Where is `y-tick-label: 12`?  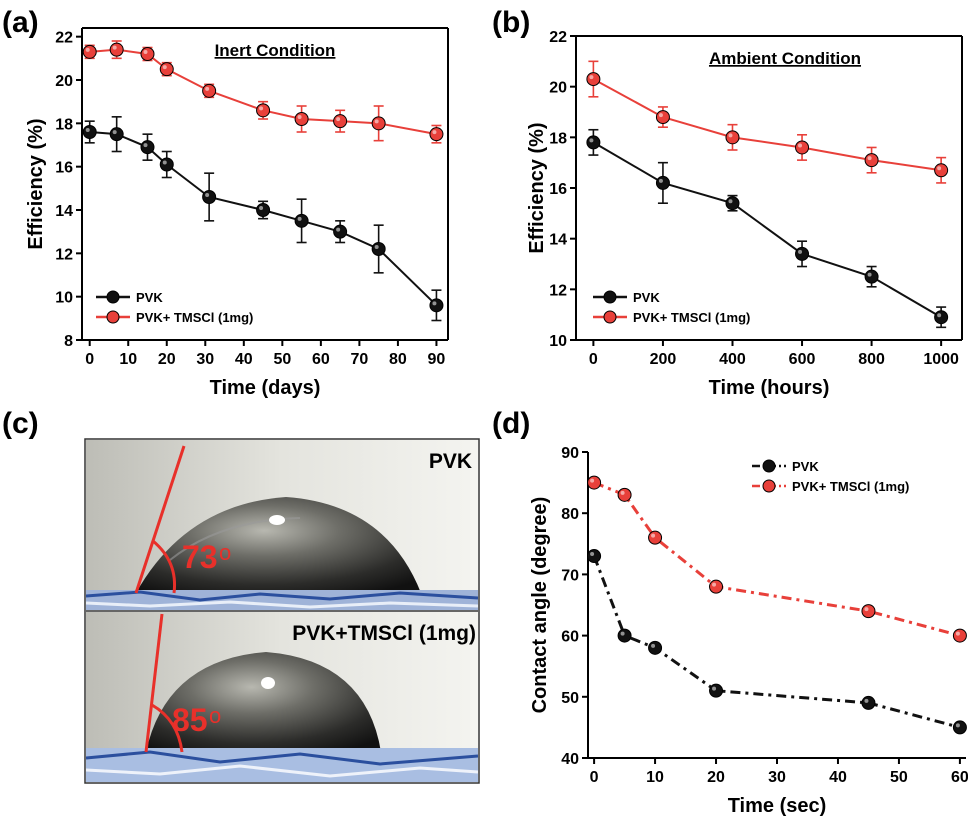
y-tick-label: 12 is located at coordinates (64, 254).